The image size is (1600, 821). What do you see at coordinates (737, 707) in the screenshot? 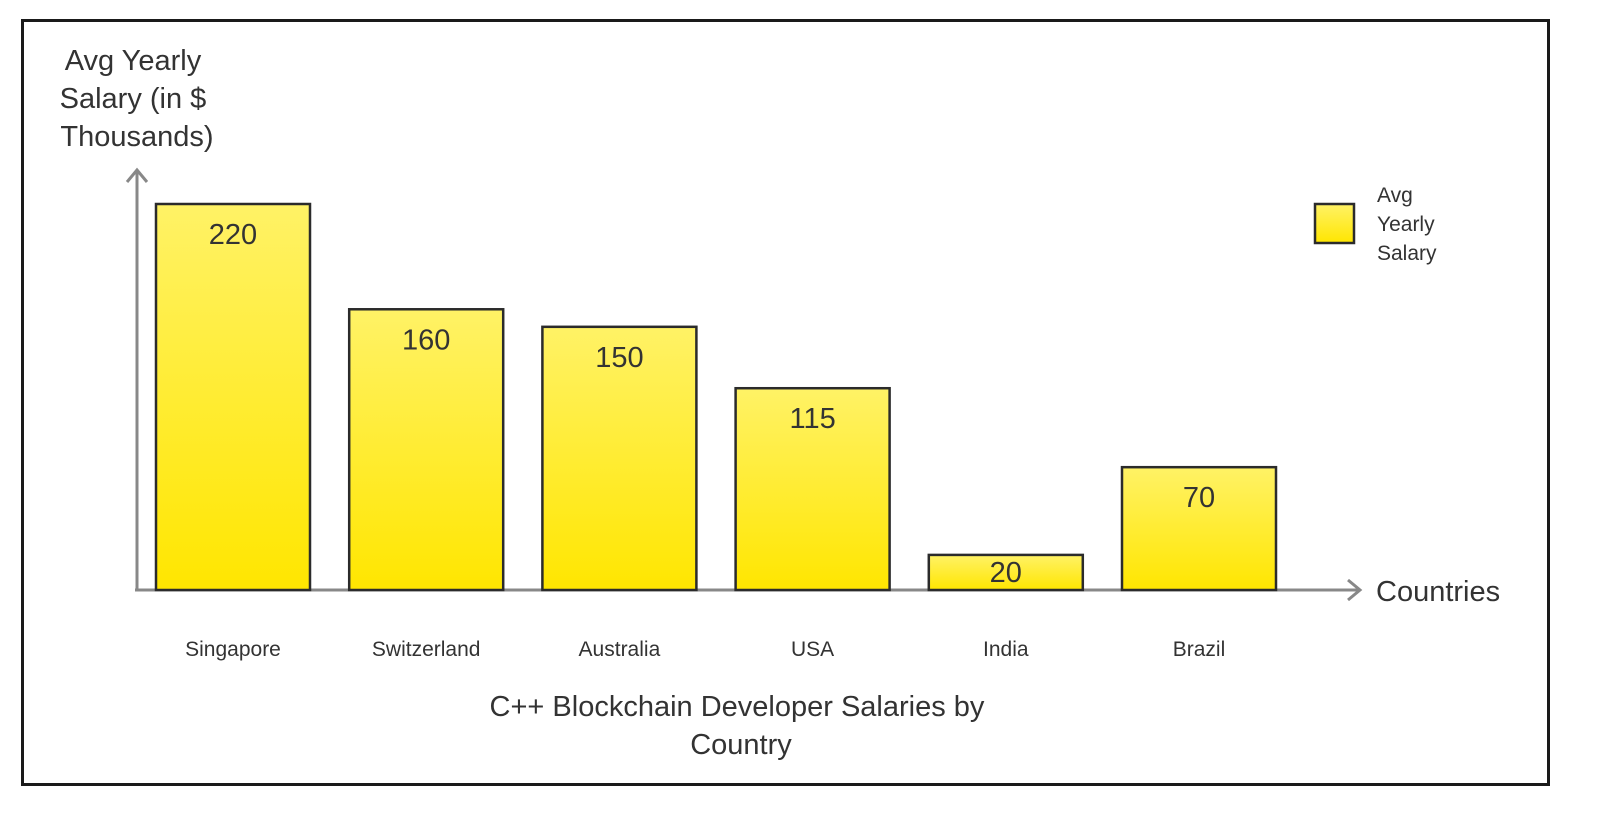
I see `chart-title-line: C++ Blockchain Developer Salaries by` at bounding box center [737, 707].